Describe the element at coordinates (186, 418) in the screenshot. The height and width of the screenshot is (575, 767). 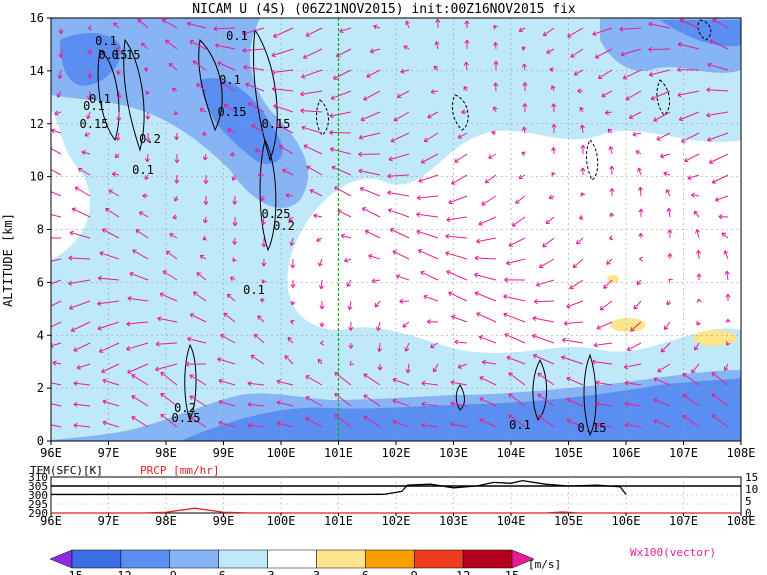
I see `contour-label: 0.15` at that location.